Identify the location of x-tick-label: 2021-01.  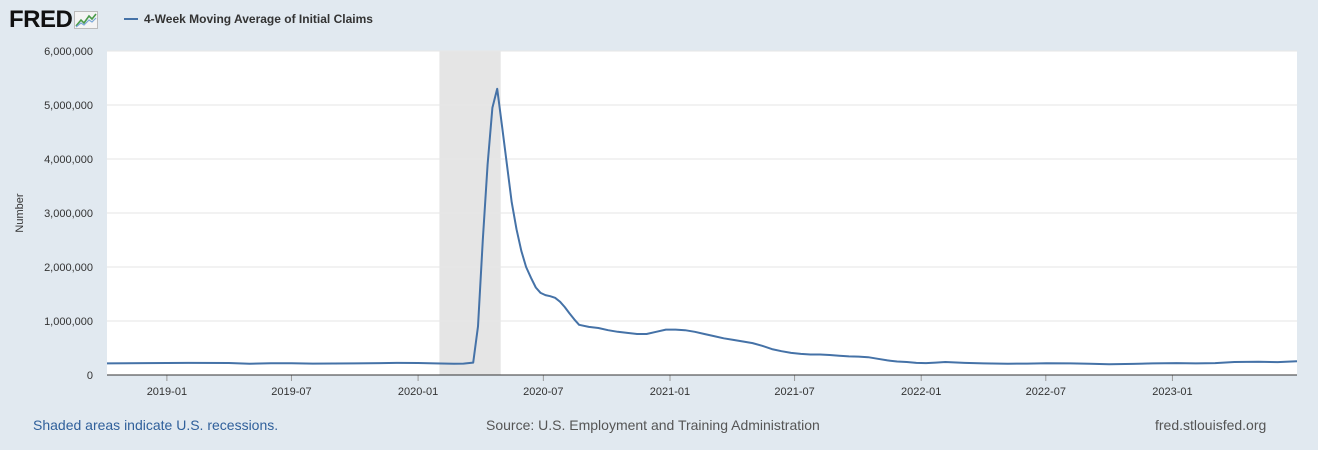
(670, 392).